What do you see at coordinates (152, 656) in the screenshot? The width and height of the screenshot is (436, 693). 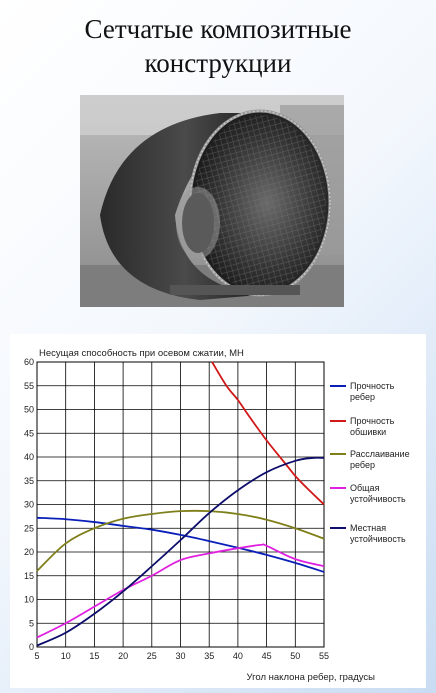 I see `x-tick-label: 25` at bounding box center [152, 656].